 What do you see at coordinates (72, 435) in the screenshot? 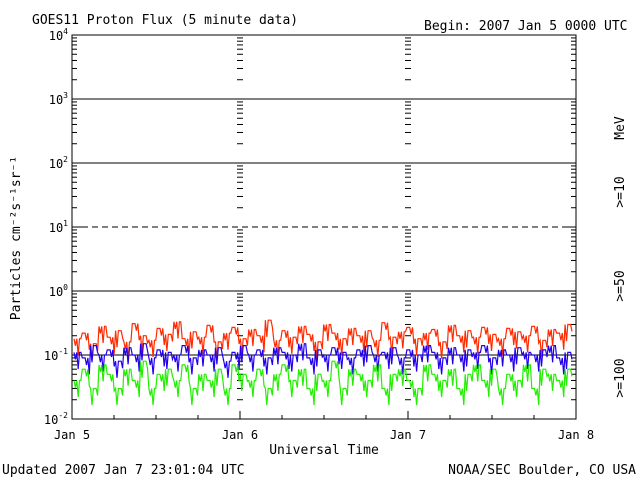
I see `x-tick-label: Jan 5` at bounding box center [72, 435].